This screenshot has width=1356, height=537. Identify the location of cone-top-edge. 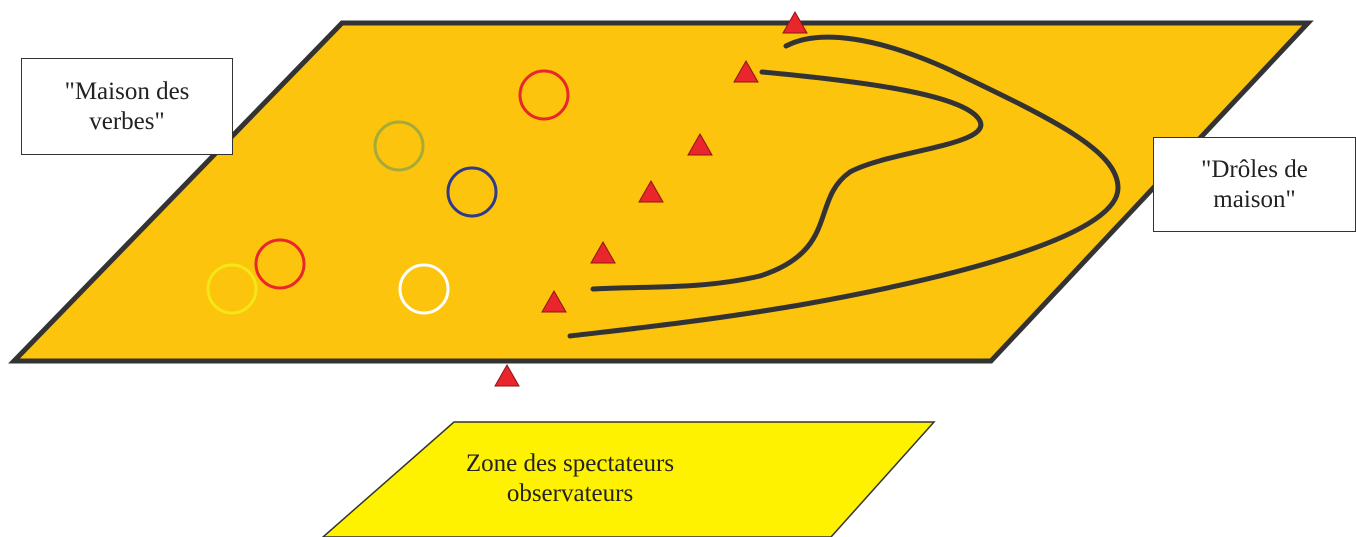
(795, 22).